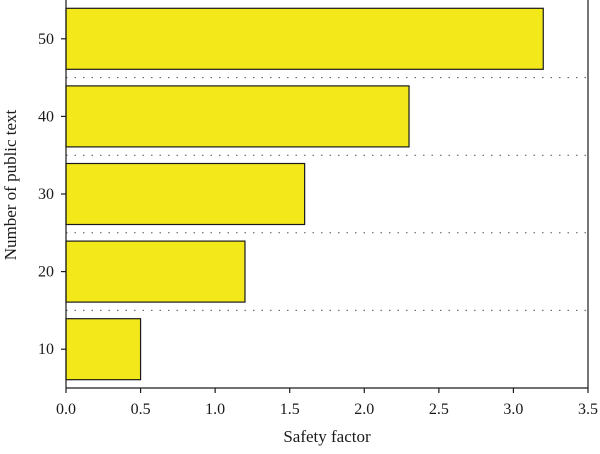  What do you see at coordinates (141, 409) in the screenshot?
I see `x-tick-label: 0.5` at bounding box center [141, 409].